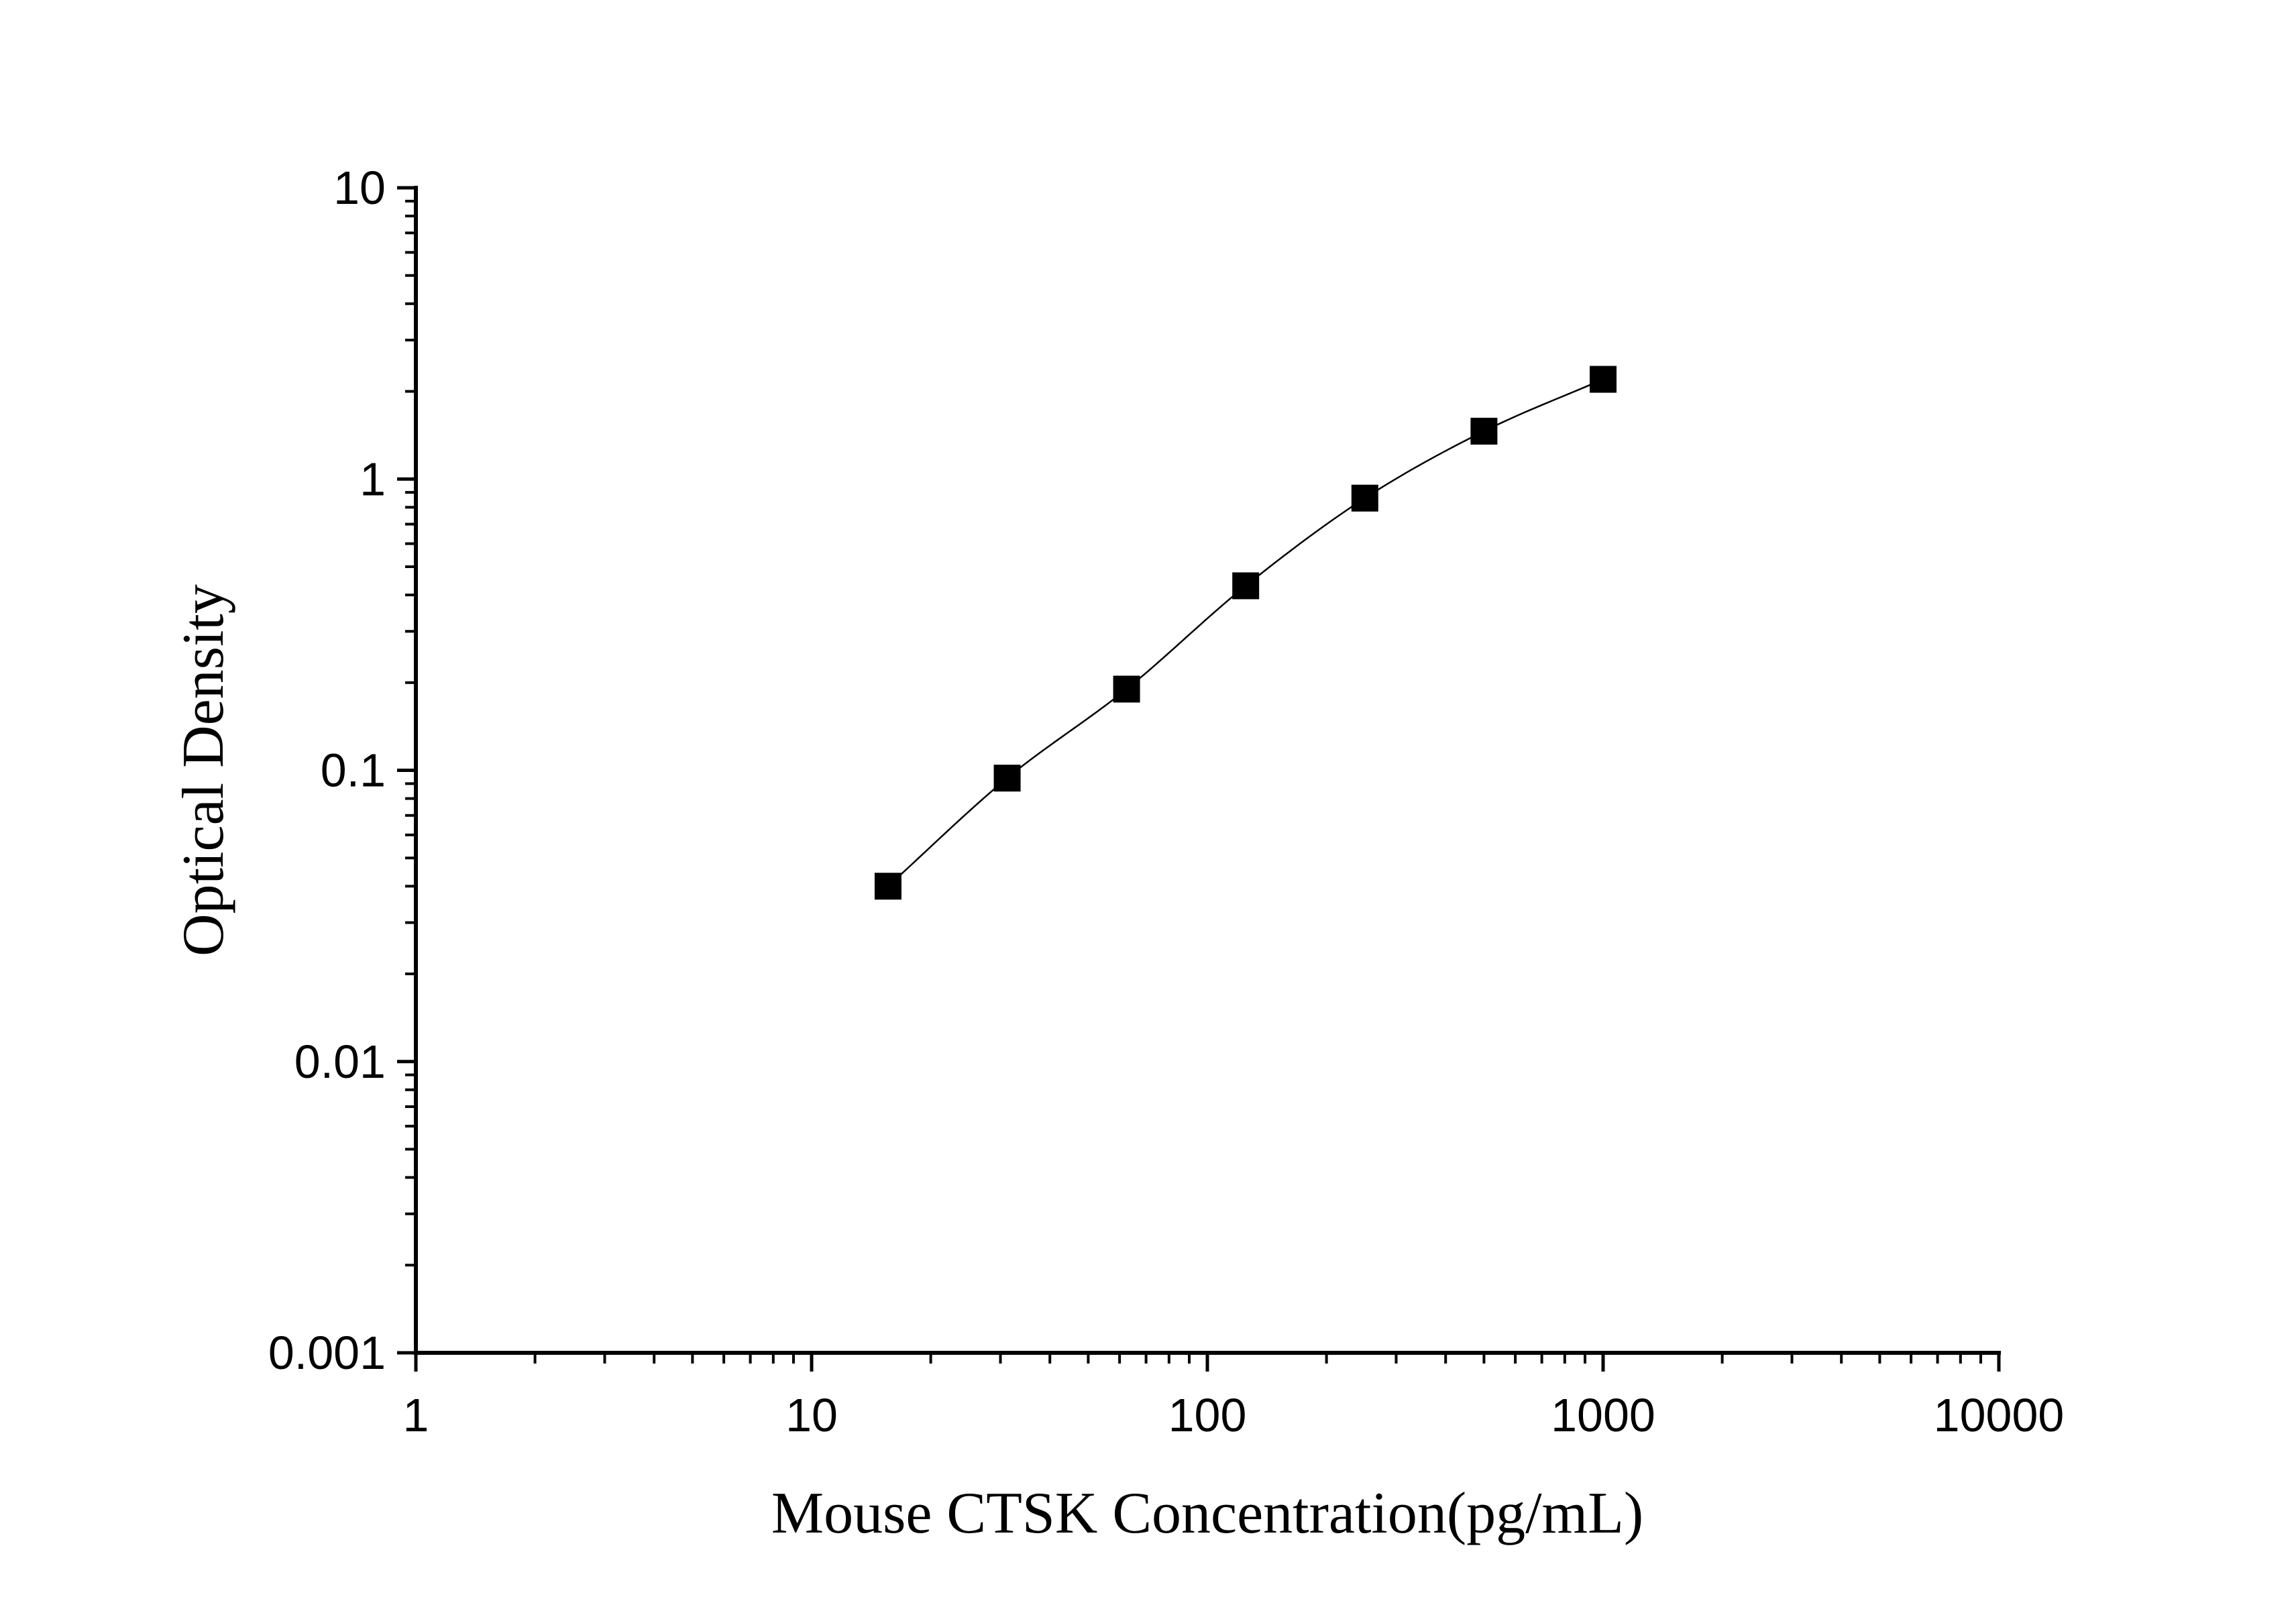  I want to click on y-tick-label: 0.01, so click(340, 1062).